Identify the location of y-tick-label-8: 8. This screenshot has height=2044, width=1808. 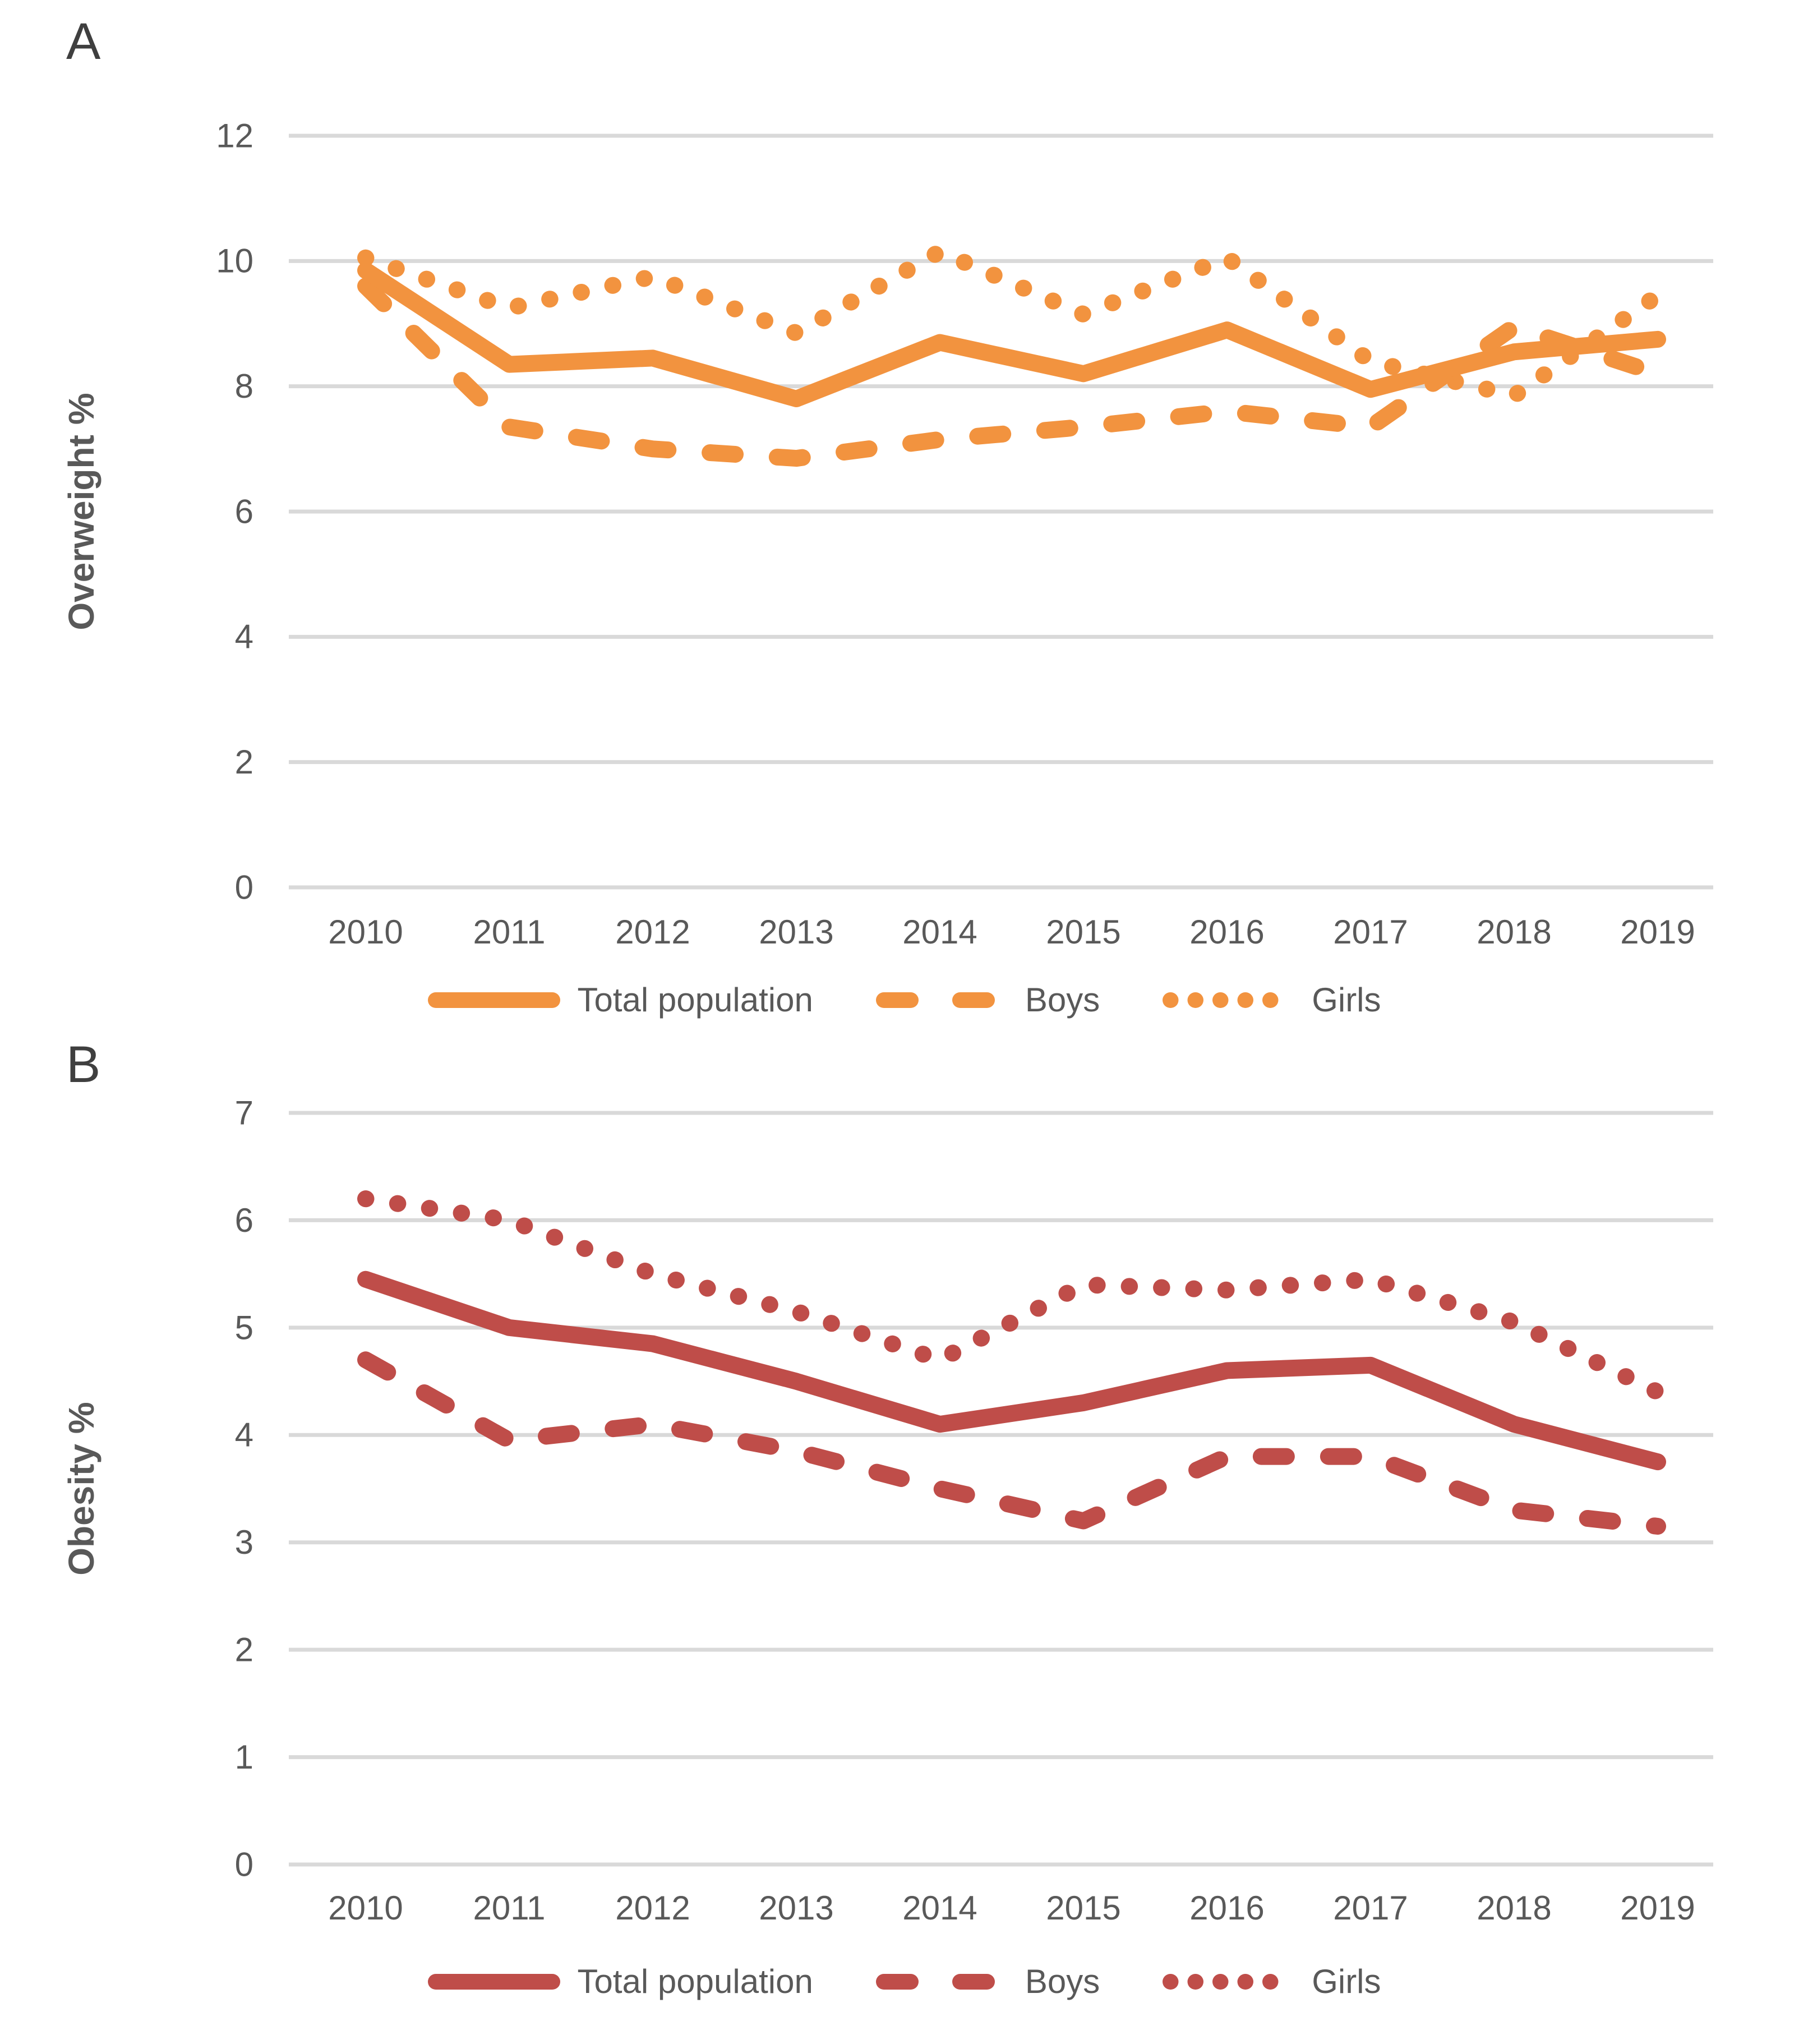
(244, 386).